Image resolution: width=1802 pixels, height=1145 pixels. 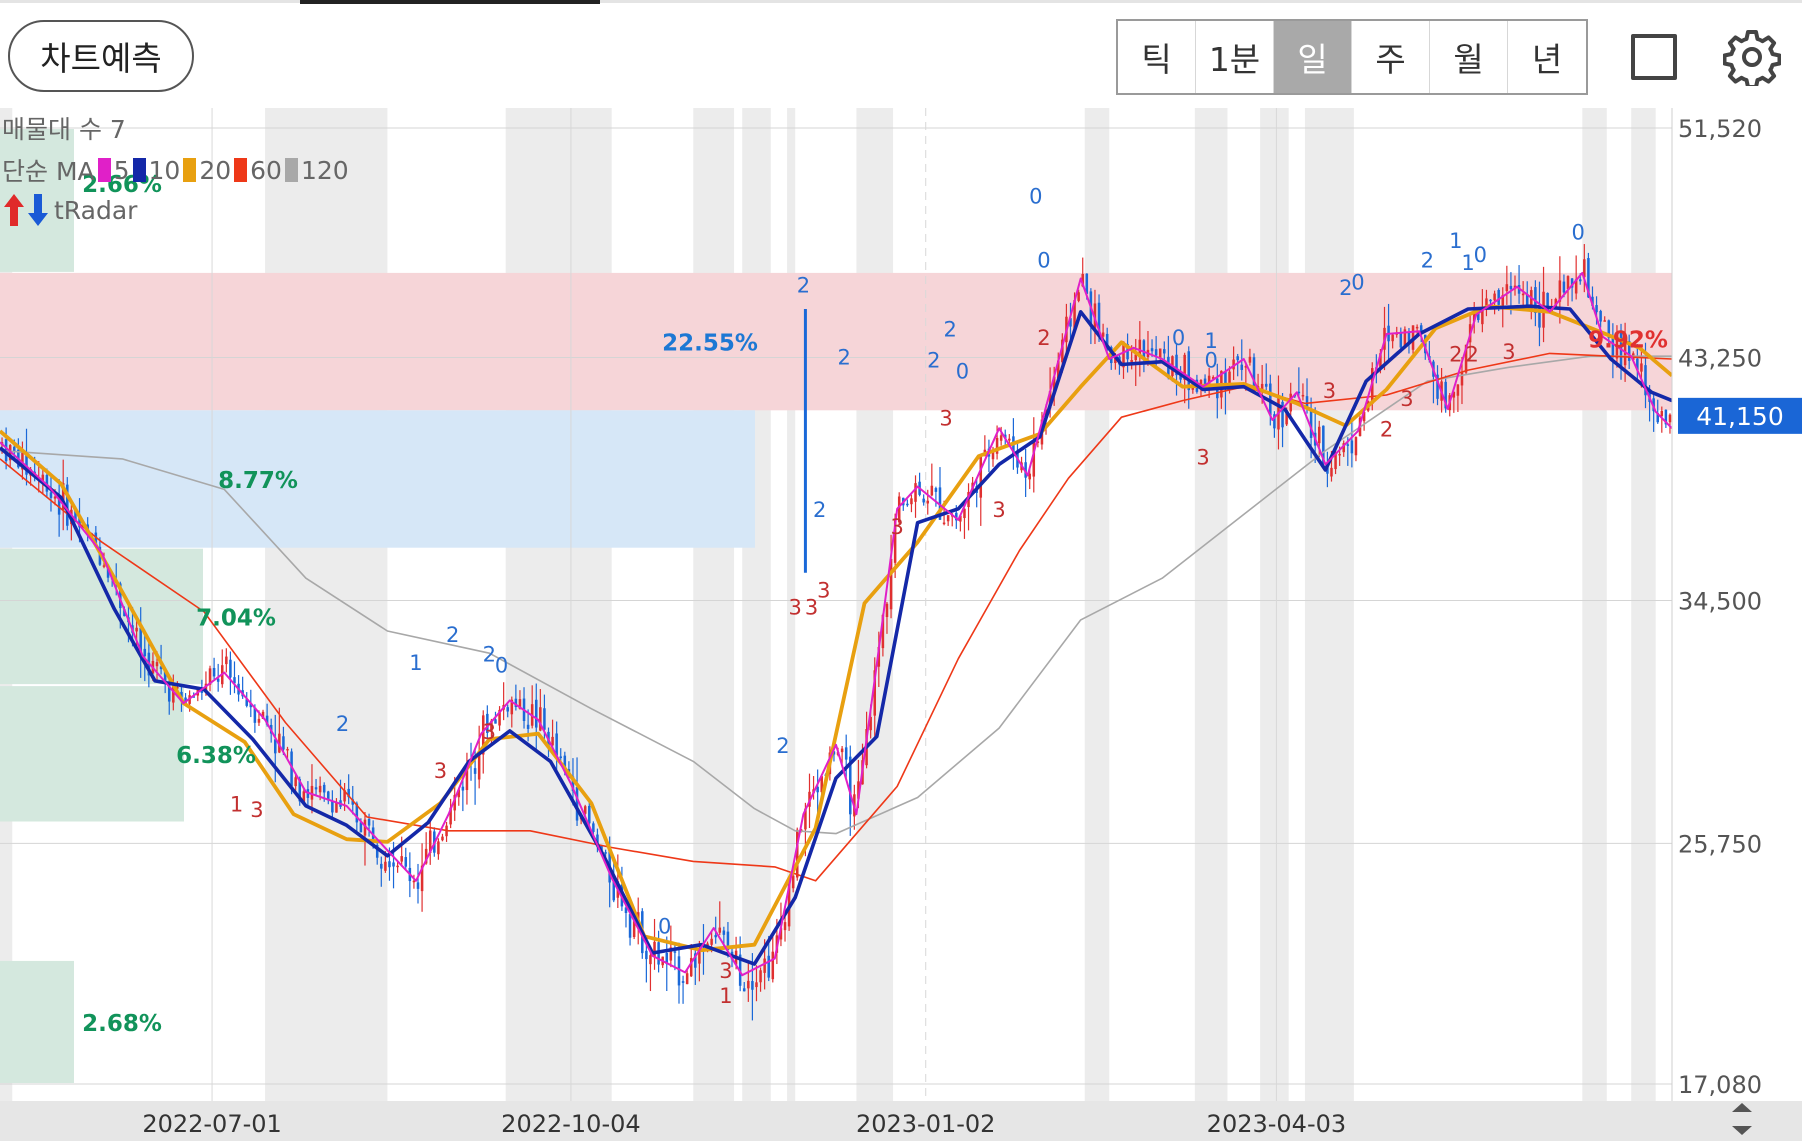 I want to click on volume-profile-bar, so click(x=101, y=616).